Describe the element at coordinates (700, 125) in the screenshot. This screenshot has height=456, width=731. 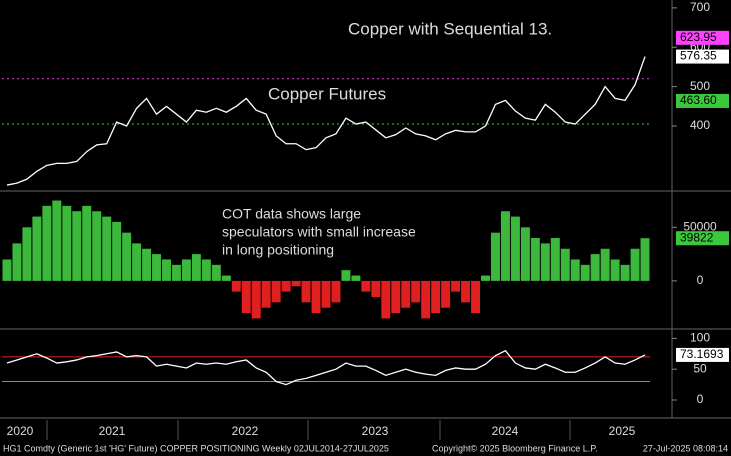
I see `y-tick-label: 400` at that location.